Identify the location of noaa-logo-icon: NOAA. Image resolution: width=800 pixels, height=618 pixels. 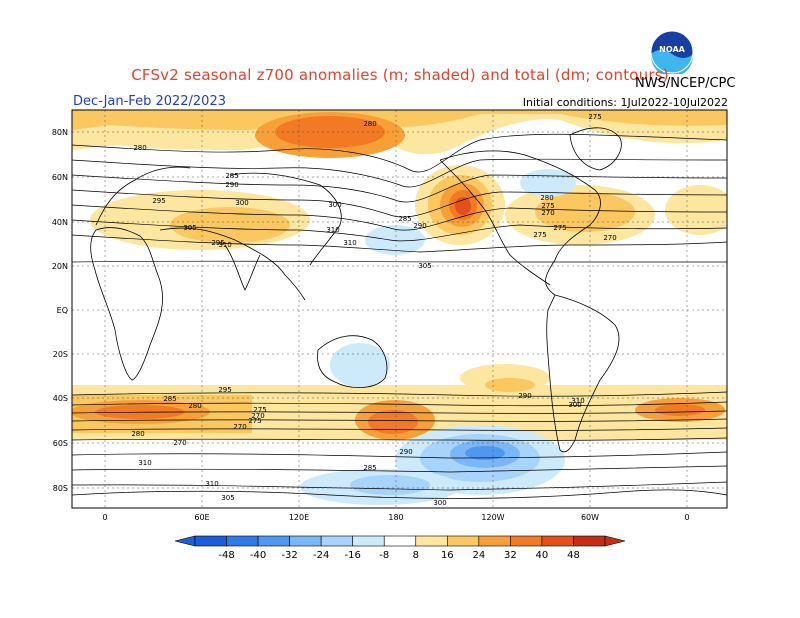
(672, 53).